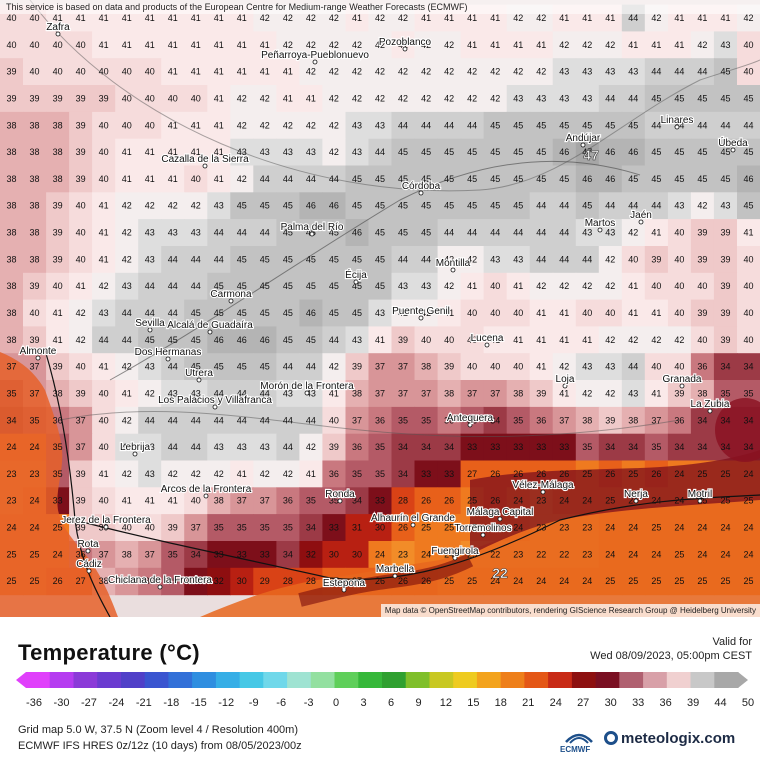  Describe the element at coordinates (669, 738) in the screenshot. I see `meteologix-logo: meteologix.com` at that location.